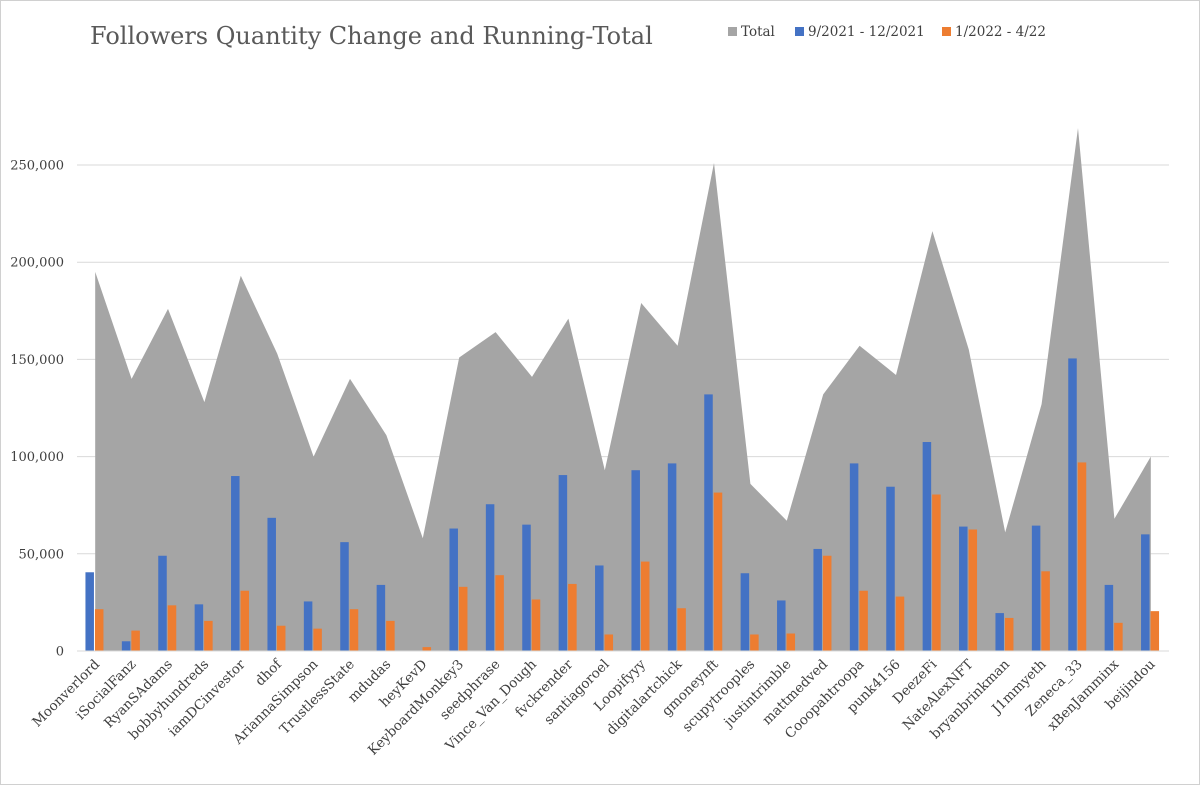 This screenshot has height=785, width=1200. What do you see at coordinates (866, 32) in the screenshot?
I see `legend-label: 9/2021 - 12/2021` at bounding box center [866, 32].